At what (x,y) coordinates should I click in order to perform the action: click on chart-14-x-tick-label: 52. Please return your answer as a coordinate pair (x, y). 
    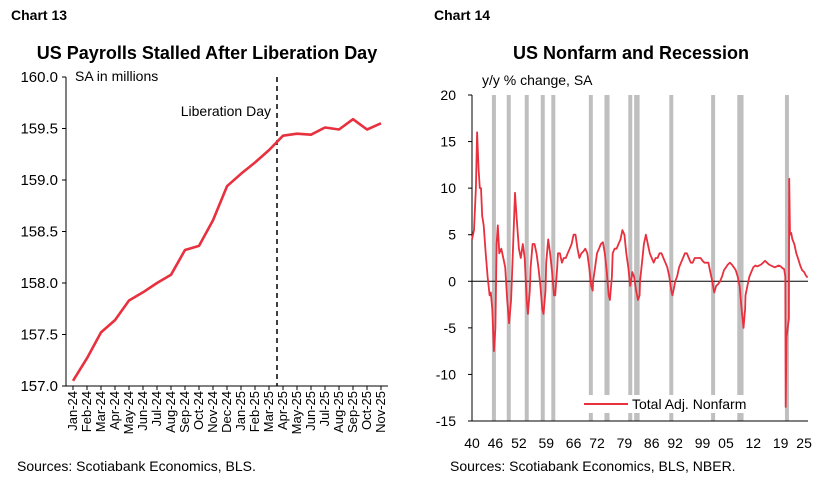
    Looking at the image, I should click on (519, 443).